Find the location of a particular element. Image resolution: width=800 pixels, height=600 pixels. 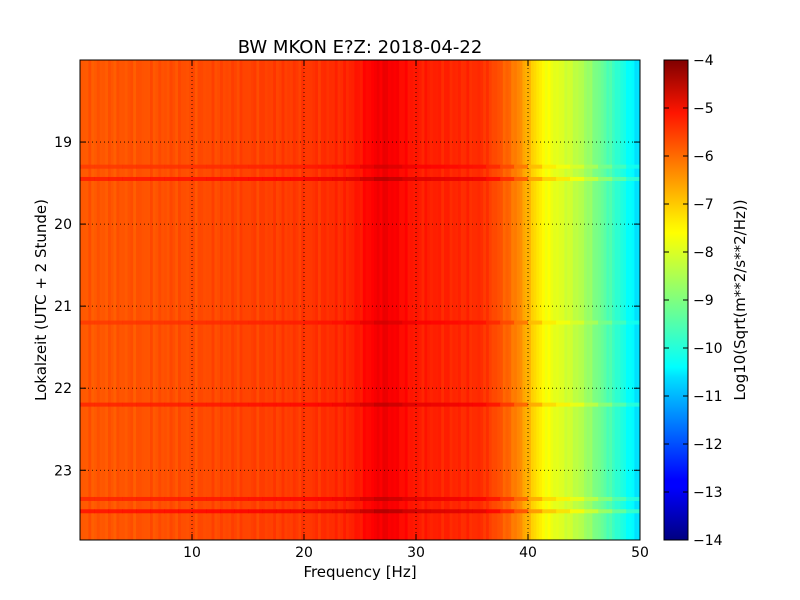

x-tick-label: 50 is located at coordinates (640, 553).